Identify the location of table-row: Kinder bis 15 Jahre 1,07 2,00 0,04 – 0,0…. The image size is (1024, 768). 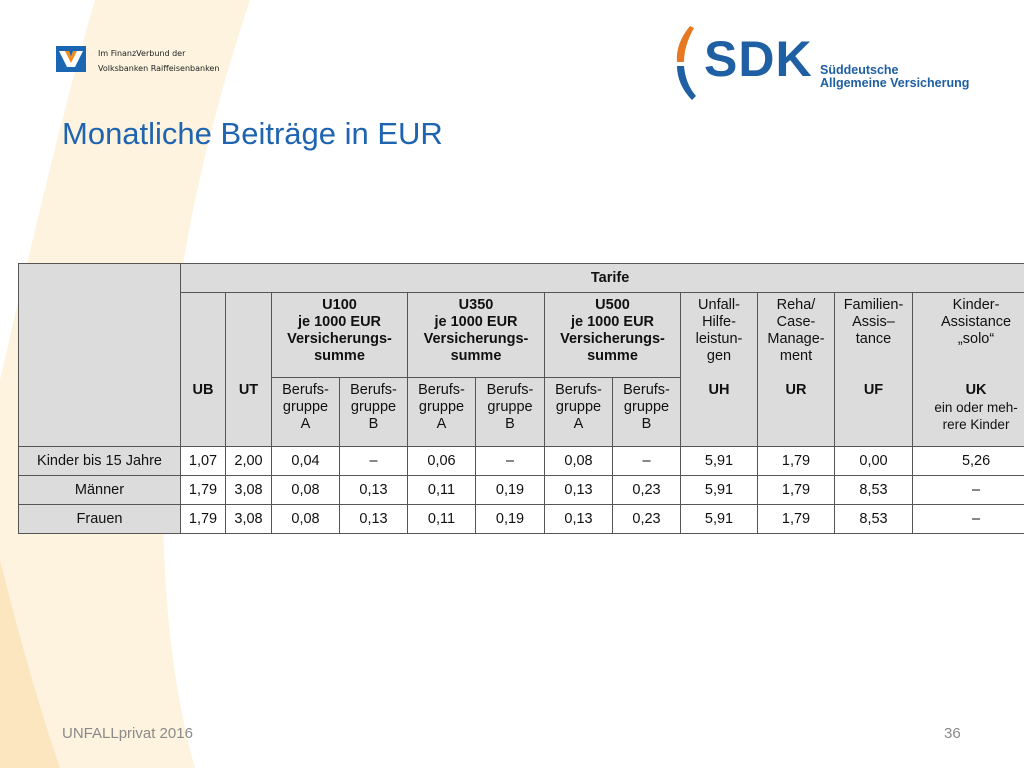
(521, 461).